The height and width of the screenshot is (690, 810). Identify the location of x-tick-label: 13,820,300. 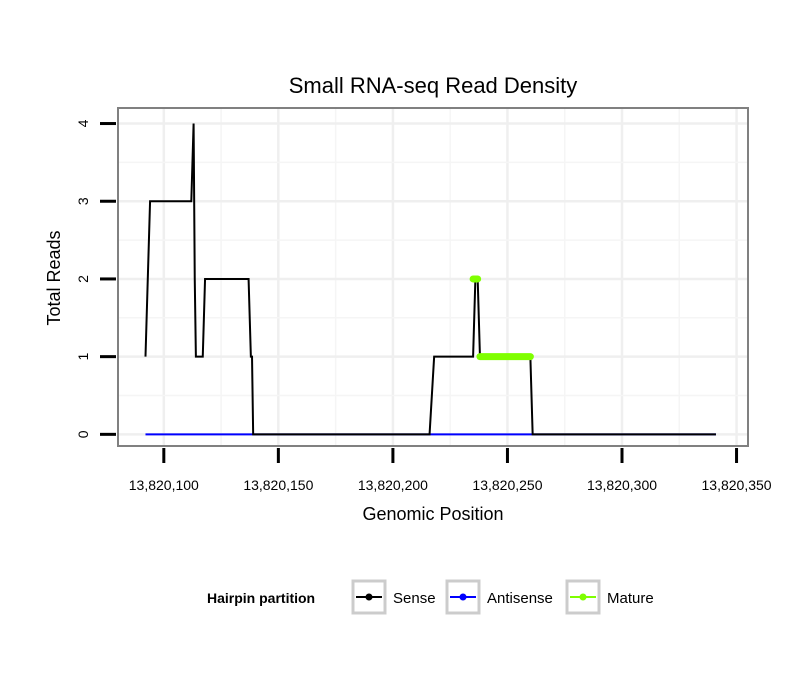
(622, 485).